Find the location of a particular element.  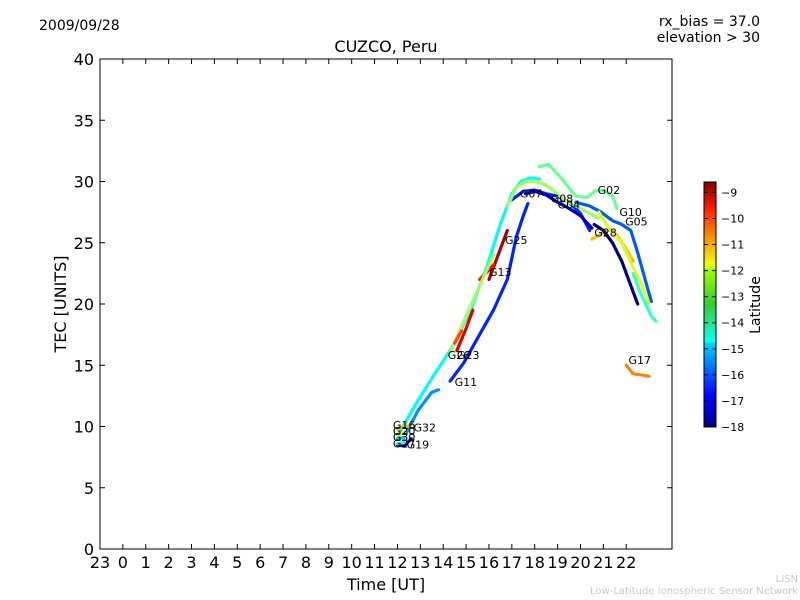

x-tick-label: 11 is located at coordinates (374, 562).